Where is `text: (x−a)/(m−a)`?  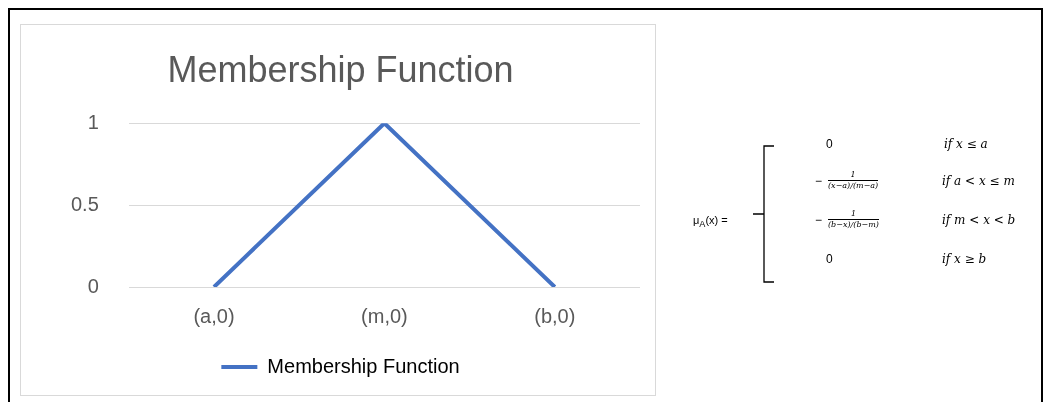
text: (x−a)/(m−a) is located at coordinates (853, 185).